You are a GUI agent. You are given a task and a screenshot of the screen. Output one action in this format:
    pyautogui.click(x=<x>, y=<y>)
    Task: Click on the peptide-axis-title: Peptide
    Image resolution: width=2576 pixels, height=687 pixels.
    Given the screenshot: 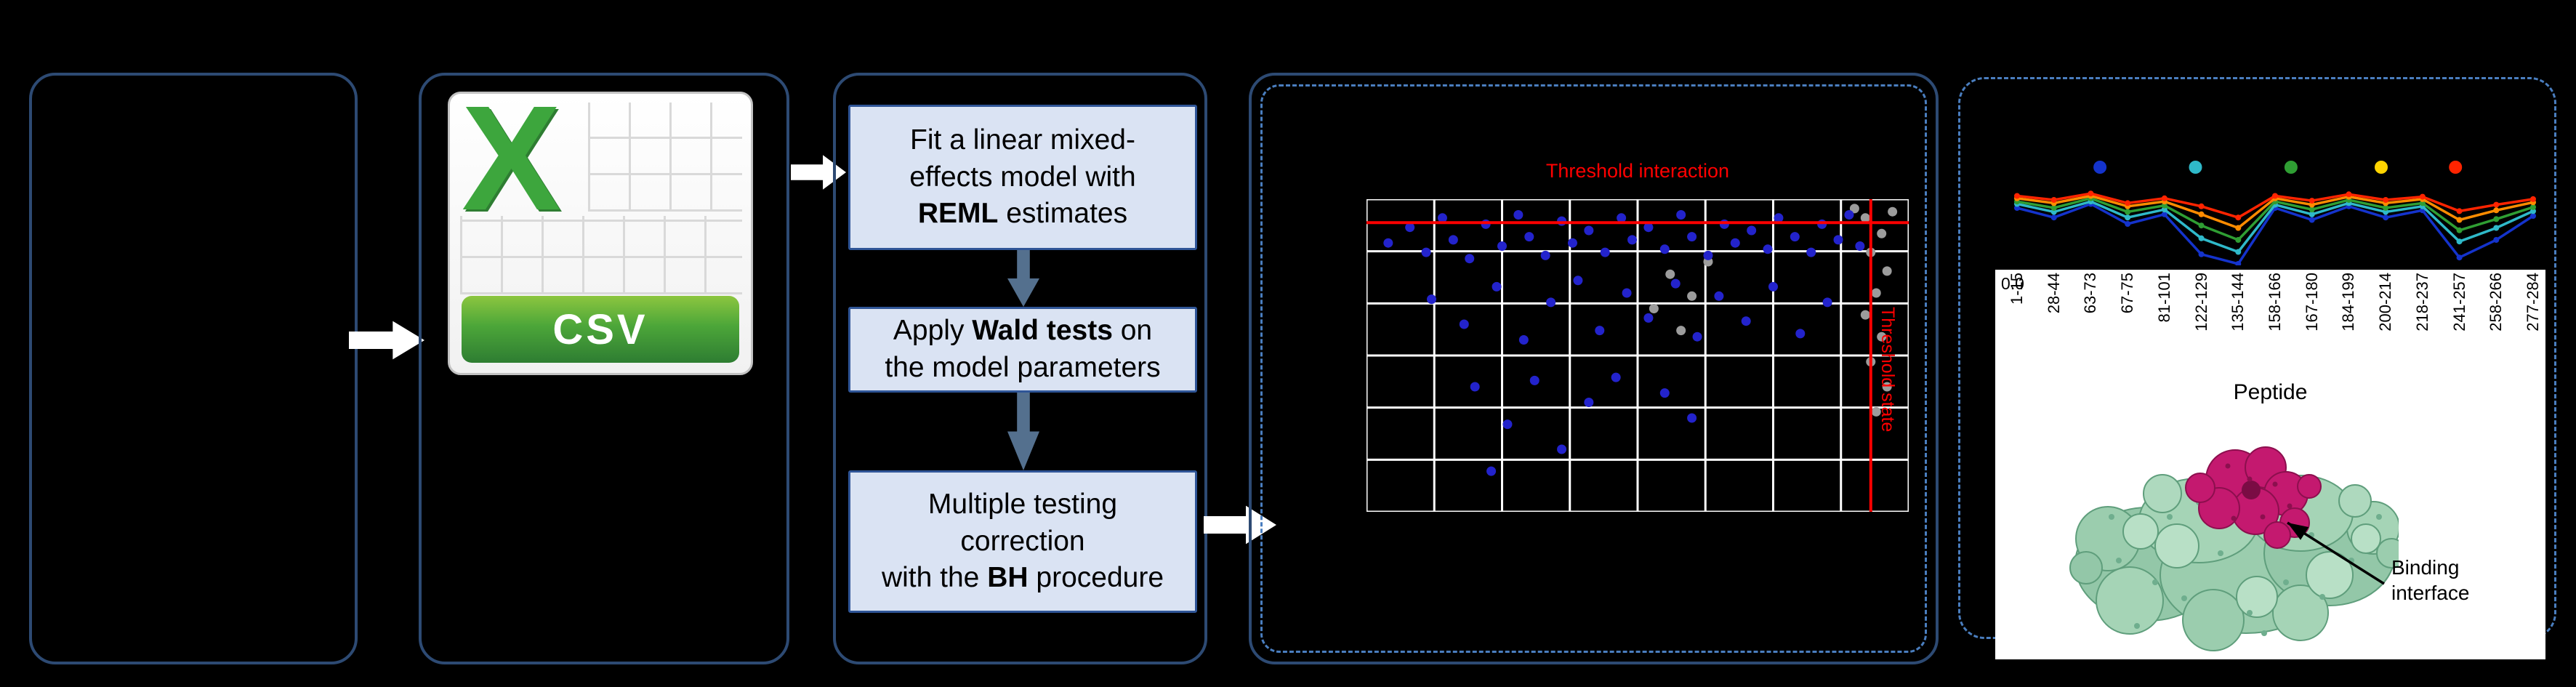 What is the action you would take?
    pyautogui.click(x=2270, y=392)
    